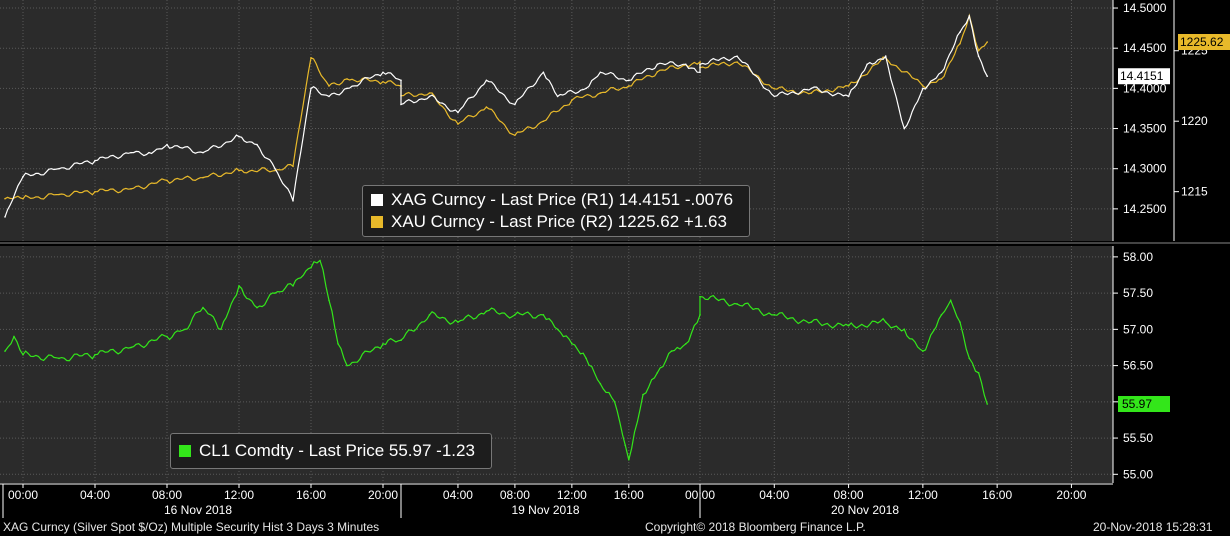  Describe the element at coordinates (1202, 42) in the screenshot. I see `xau-last-value: 1225.62` at that location.